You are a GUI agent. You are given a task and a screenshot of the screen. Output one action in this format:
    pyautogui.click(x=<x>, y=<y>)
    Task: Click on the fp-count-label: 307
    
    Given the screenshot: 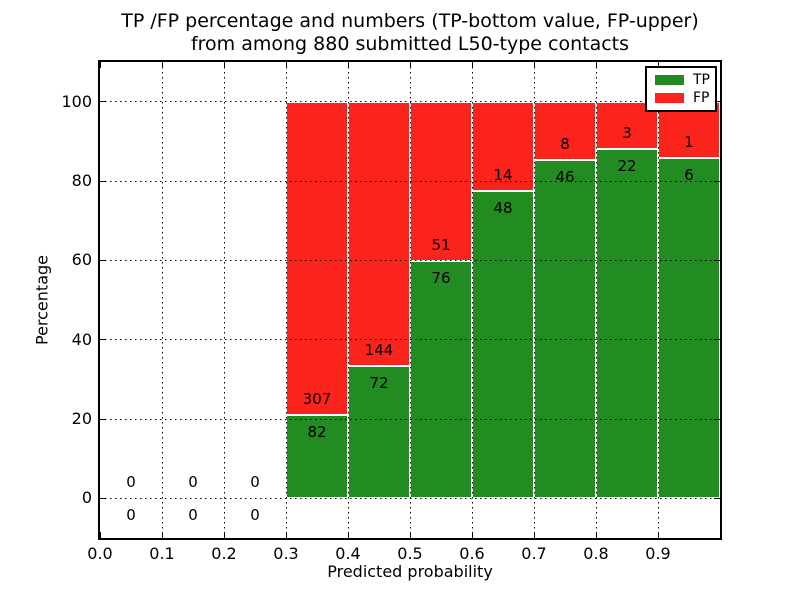 What is the action you would take?
    pyautogui.click(x=317, y=398)
    